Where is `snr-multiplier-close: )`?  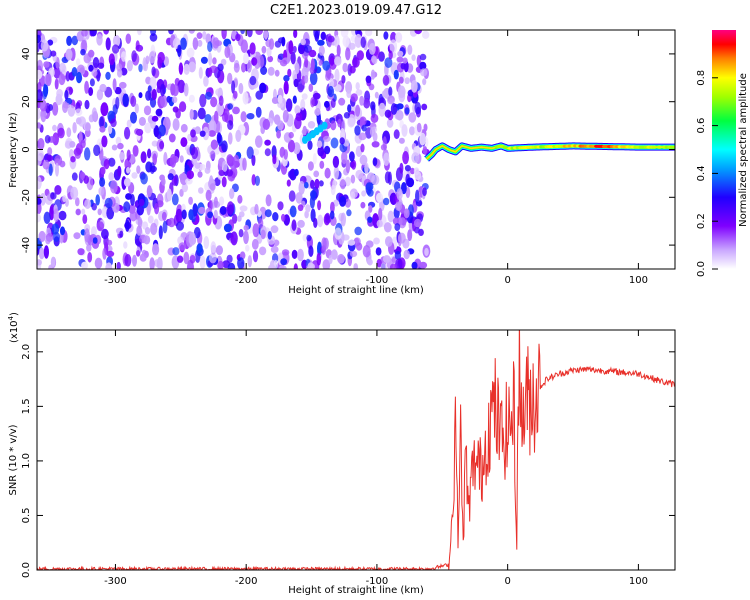
snr-multiplier-close: ) is located at coordinates (14, 314).